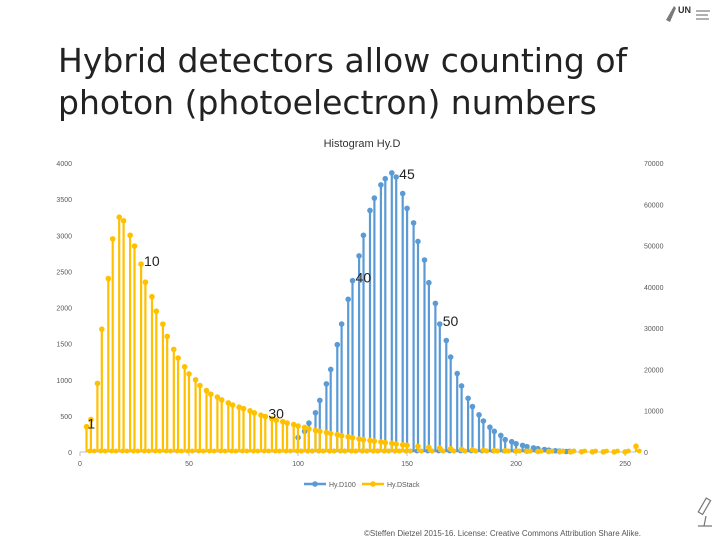 This screenshot has height=540, width=720. Describe the element at coordinates (152, 261) in the screenshot. I see `data-annotation: 10` at that location.